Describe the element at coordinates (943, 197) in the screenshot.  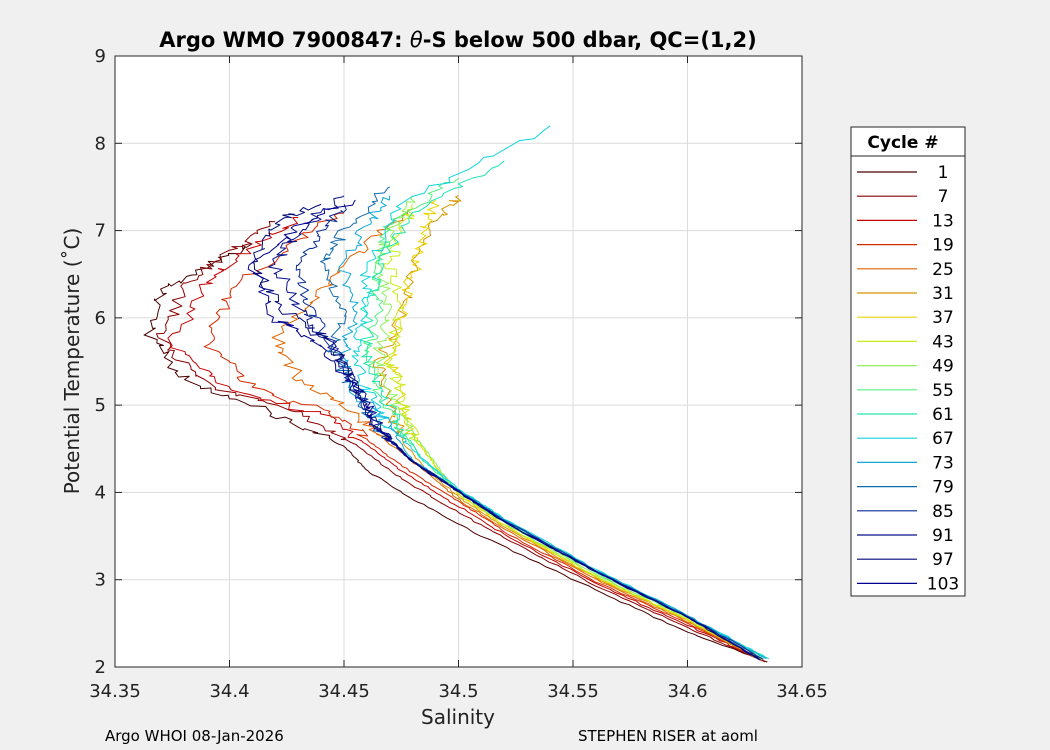
I see `legend-label: 7` at that location.